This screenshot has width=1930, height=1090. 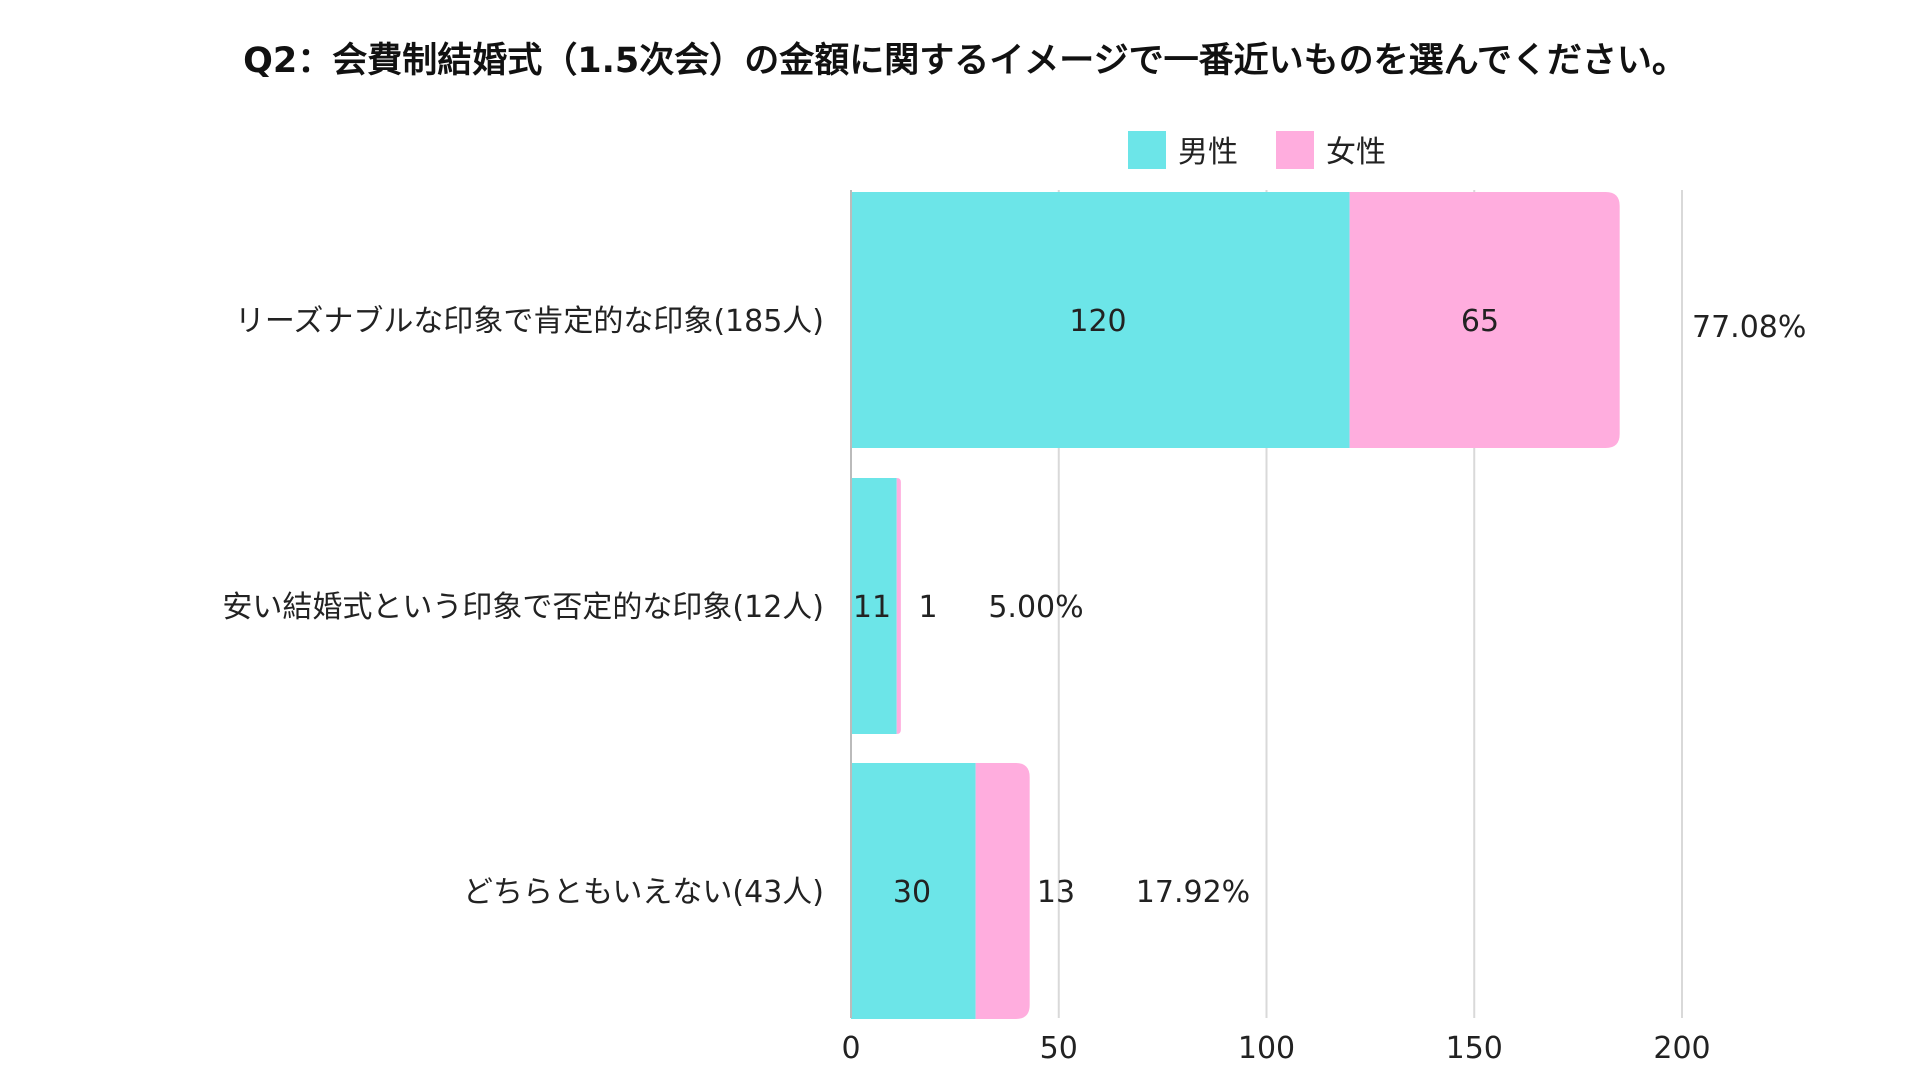 What do you see at coordinates (1257, 150) in the screenshot?
I see `legend: 男性 女性` at bounding box center [1257, 150].